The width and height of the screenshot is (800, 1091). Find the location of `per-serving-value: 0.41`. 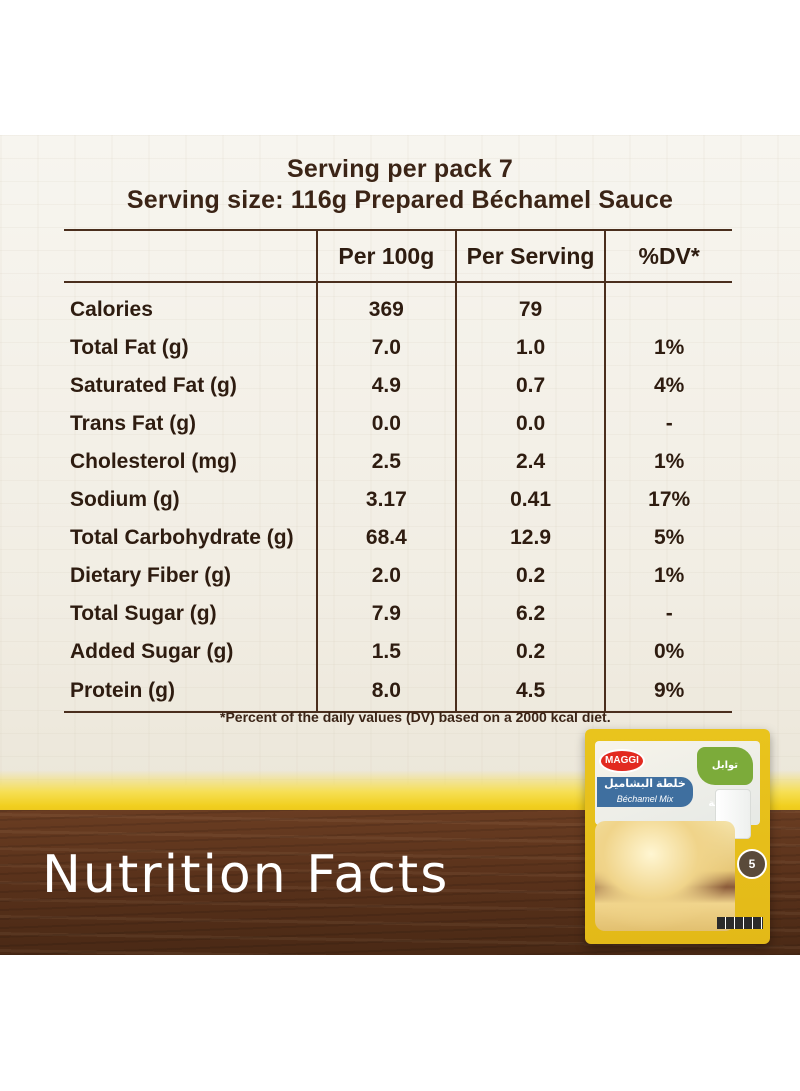

per-serving-value: 0.41 is located at coordinates (530, 500).